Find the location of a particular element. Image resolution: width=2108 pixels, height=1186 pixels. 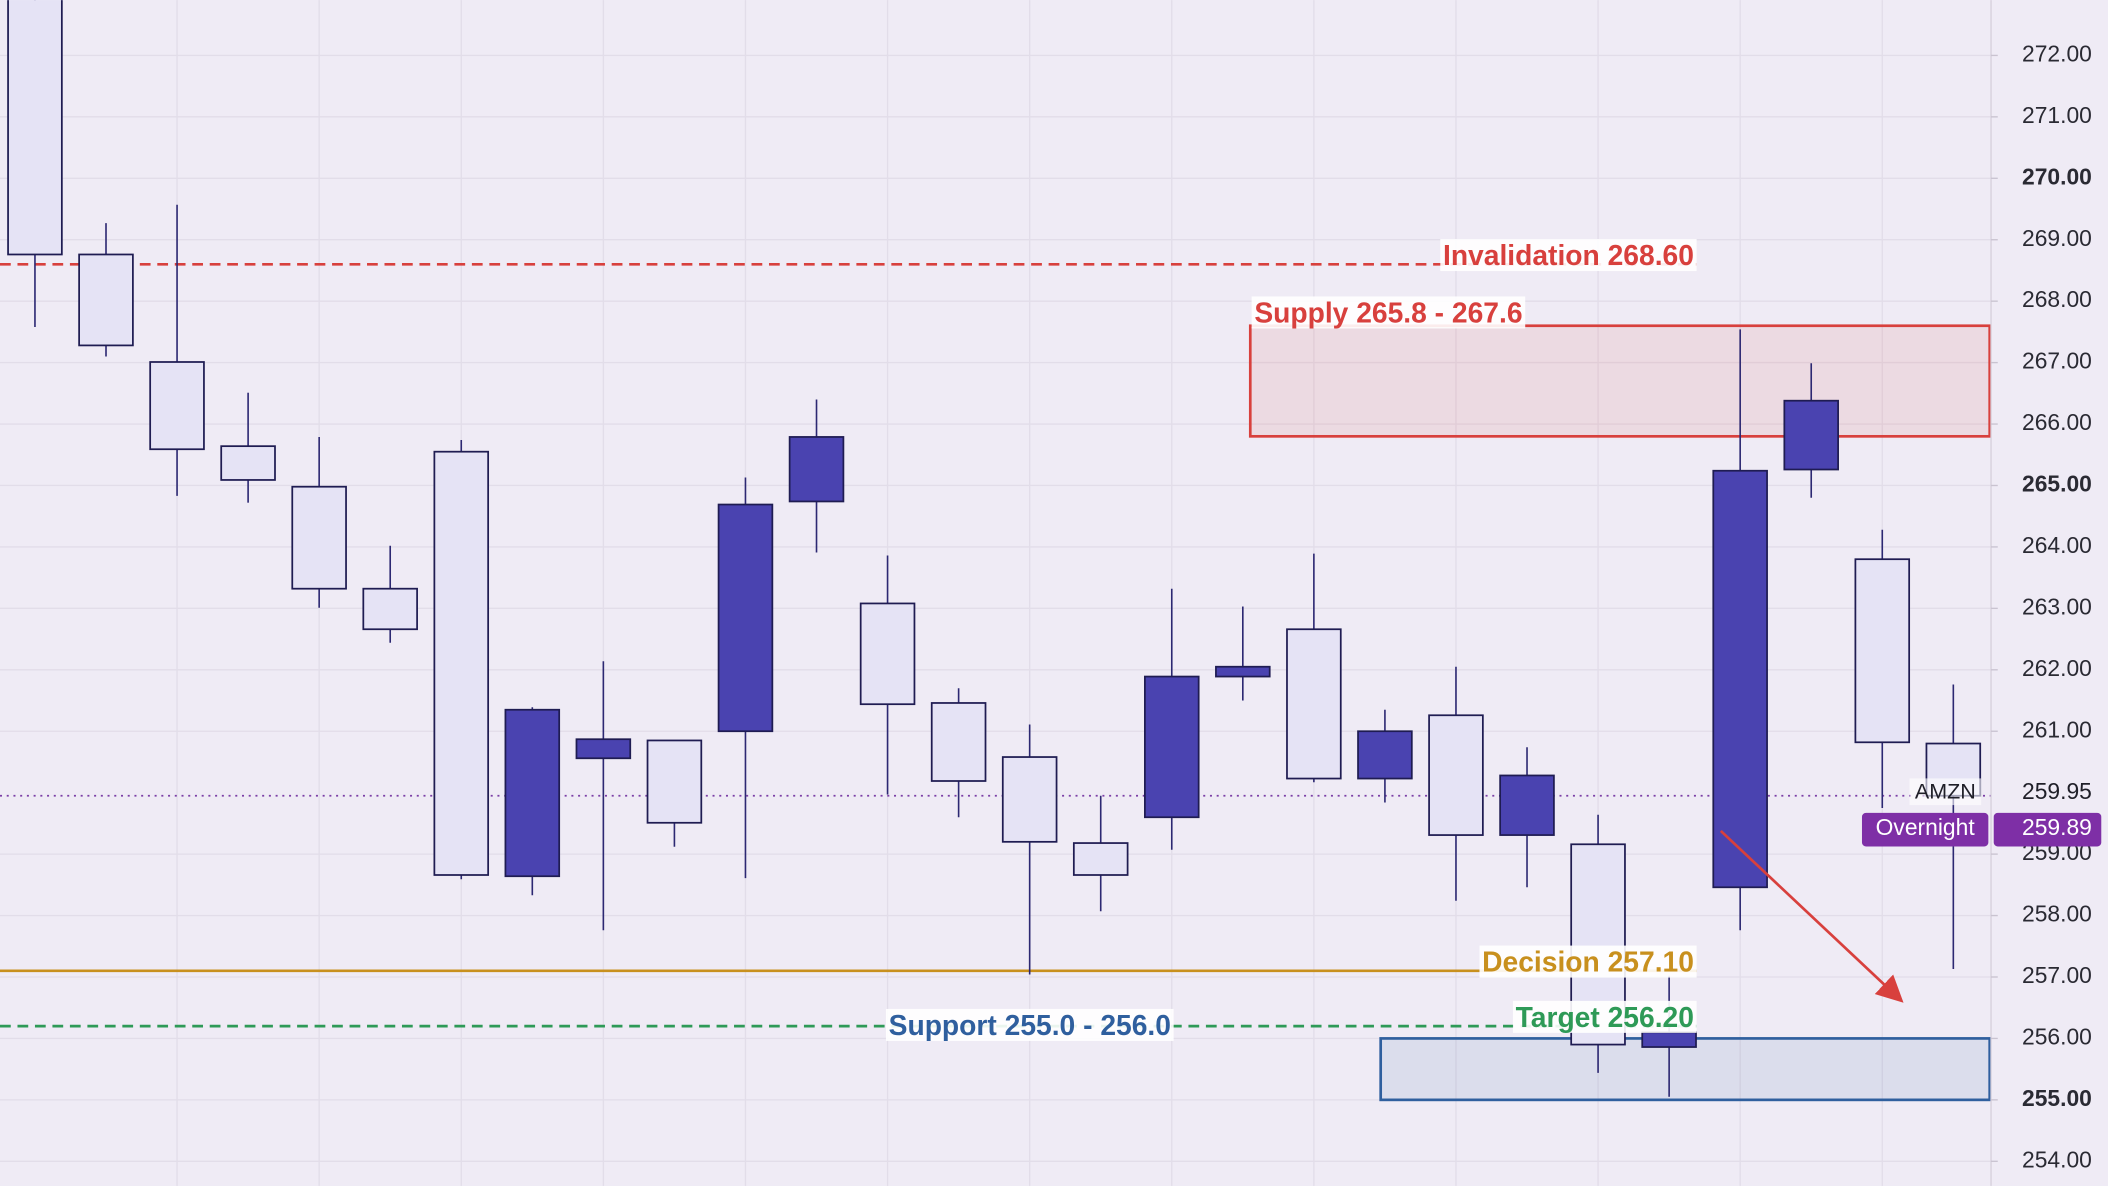

zone-label: Supply 265.8 - 267.6 is located at coordinates (1388, 312).